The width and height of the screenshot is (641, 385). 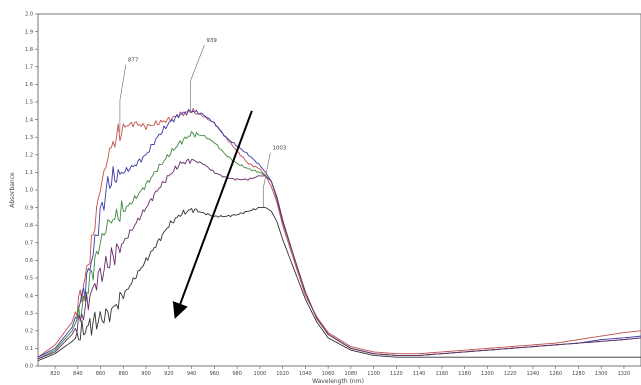 What do you see at coordinates (29, 226) in the screenshot?
I see `y-tick-label: 0.8` at bounding box center [29, 226].